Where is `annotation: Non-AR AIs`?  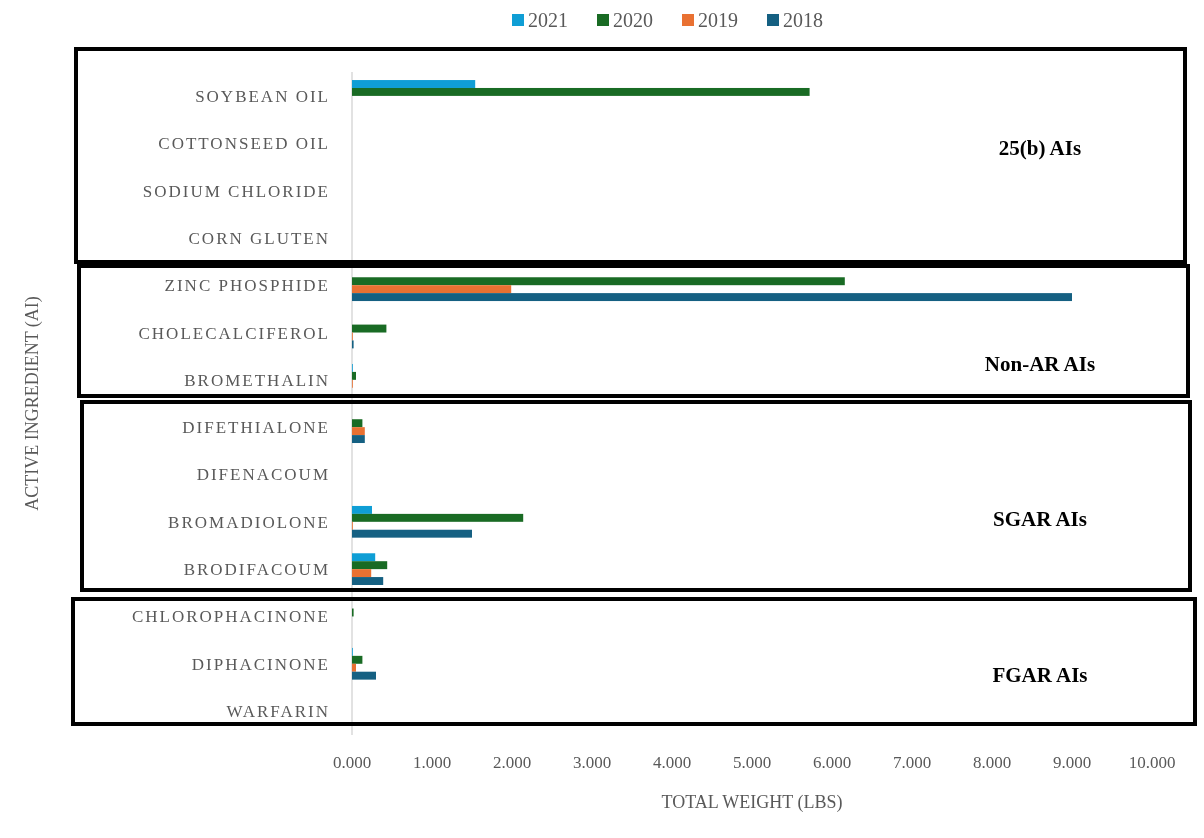
annotation: Non-AR AIs is located at coordinates (1040, 363).